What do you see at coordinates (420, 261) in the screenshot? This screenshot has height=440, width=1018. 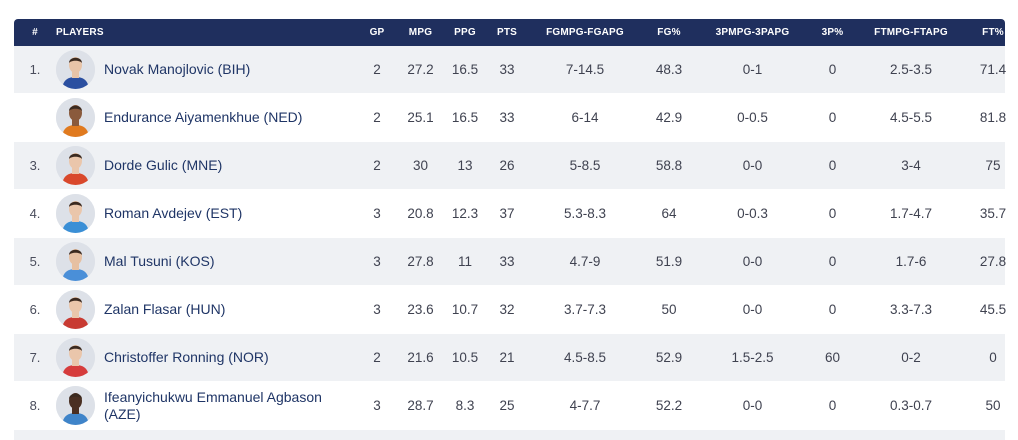 I see `mpg-cell: 27.8` at bounding box center [420, 261].